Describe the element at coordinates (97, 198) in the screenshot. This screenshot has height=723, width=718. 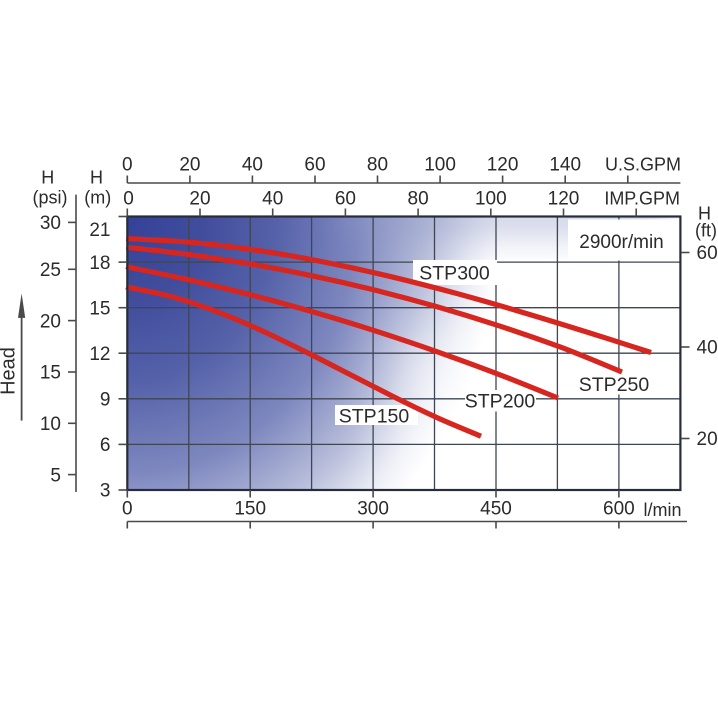
I see `svg-text: (m)` at that location.